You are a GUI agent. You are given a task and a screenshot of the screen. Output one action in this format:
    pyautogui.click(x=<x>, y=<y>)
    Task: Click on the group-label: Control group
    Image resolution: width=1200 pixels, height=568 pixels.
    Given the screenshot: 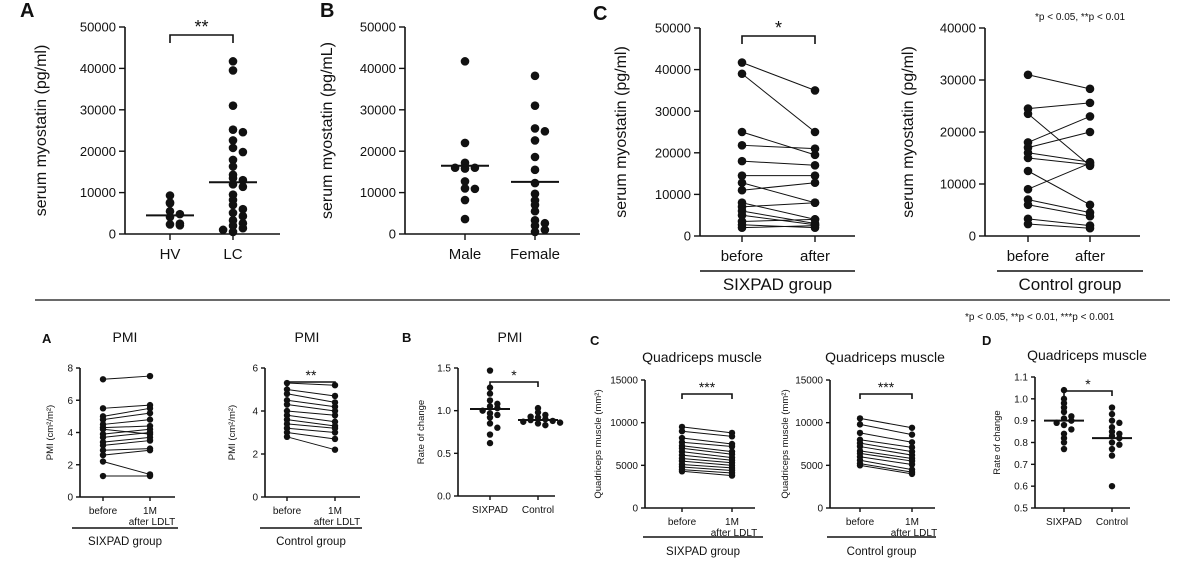 What is the action you would take?
    pyautogui.click(x=311, y=542)
    